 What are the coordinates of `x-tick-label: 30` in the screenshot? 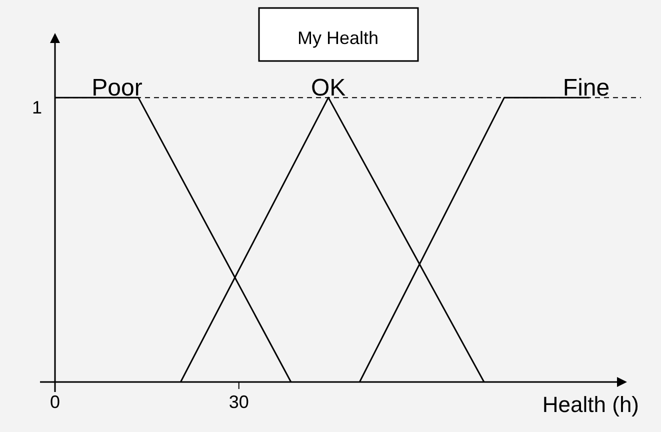 It's located at (238, 402).